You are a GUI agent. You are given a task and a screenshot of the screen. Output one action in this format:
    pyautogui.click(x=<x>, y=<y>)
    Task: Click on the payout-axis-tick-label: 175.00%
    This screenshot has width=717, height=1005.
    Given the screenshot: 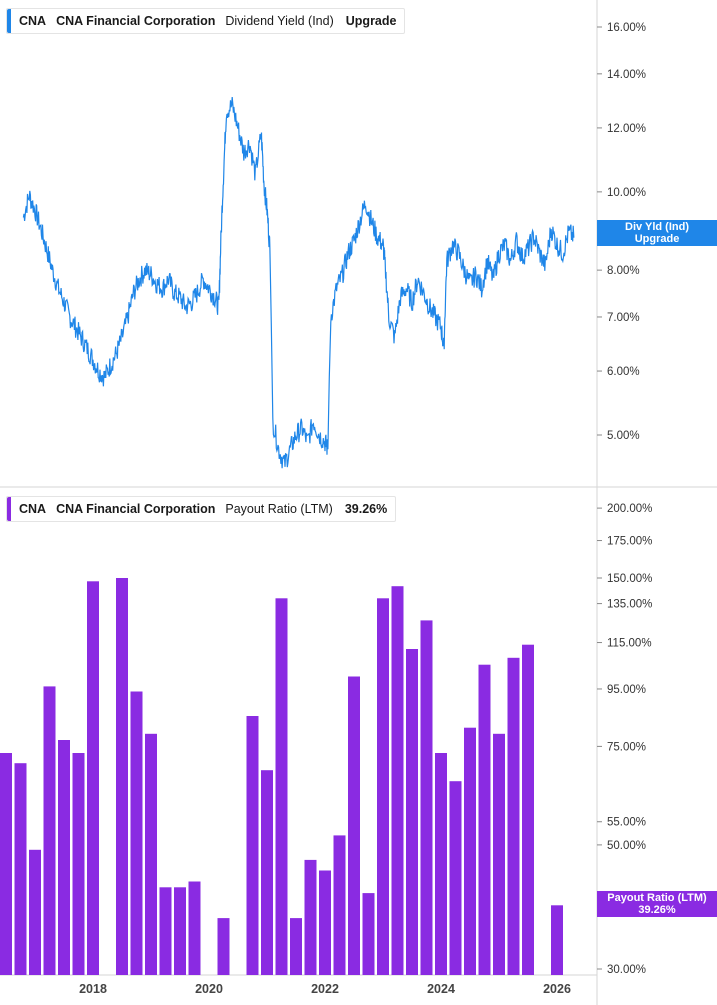 What is the action you would take?
    pyautogui.click(x=629, y=542)
    